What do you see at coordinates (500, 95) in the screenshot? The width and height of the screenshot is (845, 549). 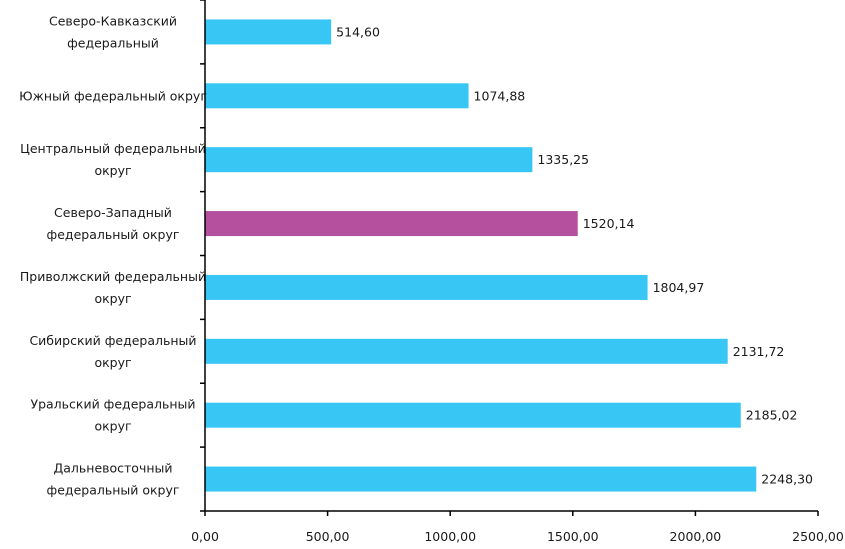 I see `data-label: 1074,88` at bounding box center [500, 95].